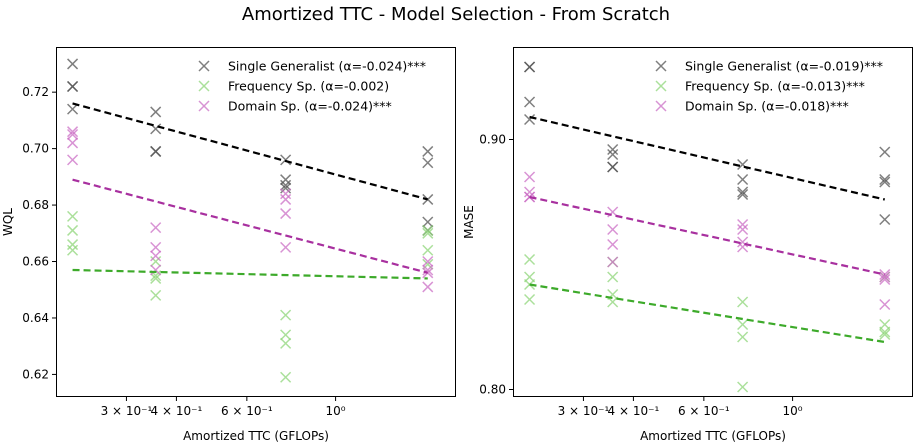  What do you see at coordinates (35, 149) in the screenshot?
I see `y-tick-label: 0.70` at bounding box center [35, 149].